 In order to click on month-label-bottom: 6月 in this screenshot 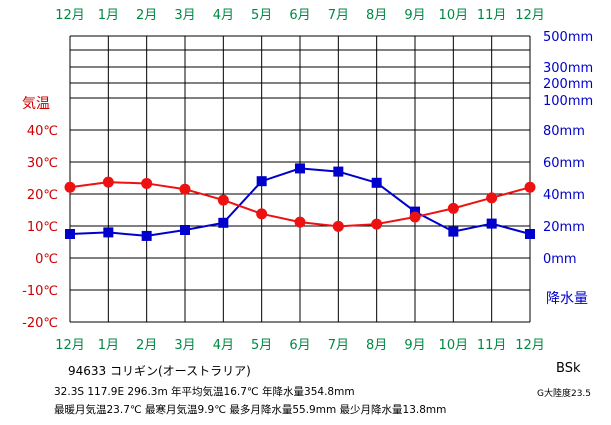, I will do `click(299, 345)`.